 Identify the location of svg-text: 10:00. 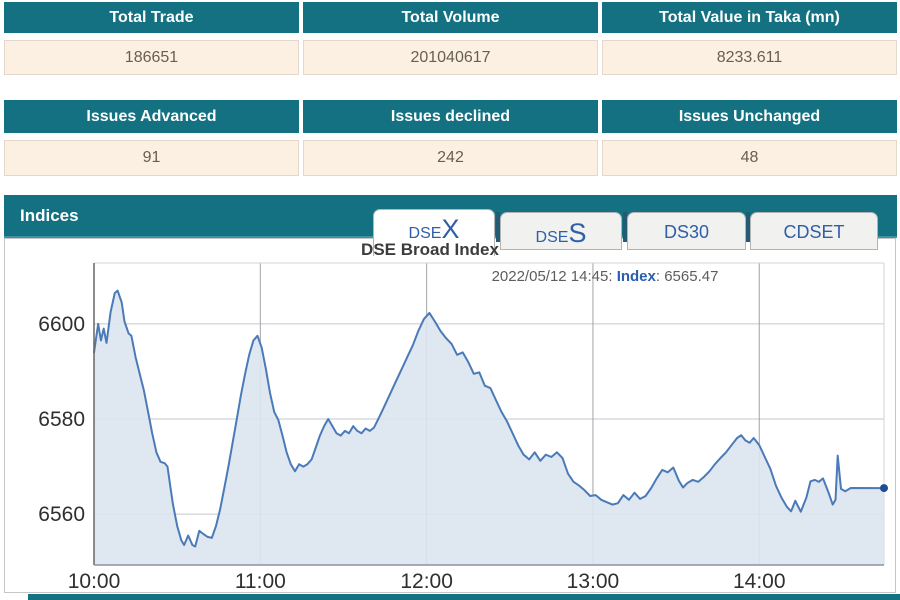
(94, 581).